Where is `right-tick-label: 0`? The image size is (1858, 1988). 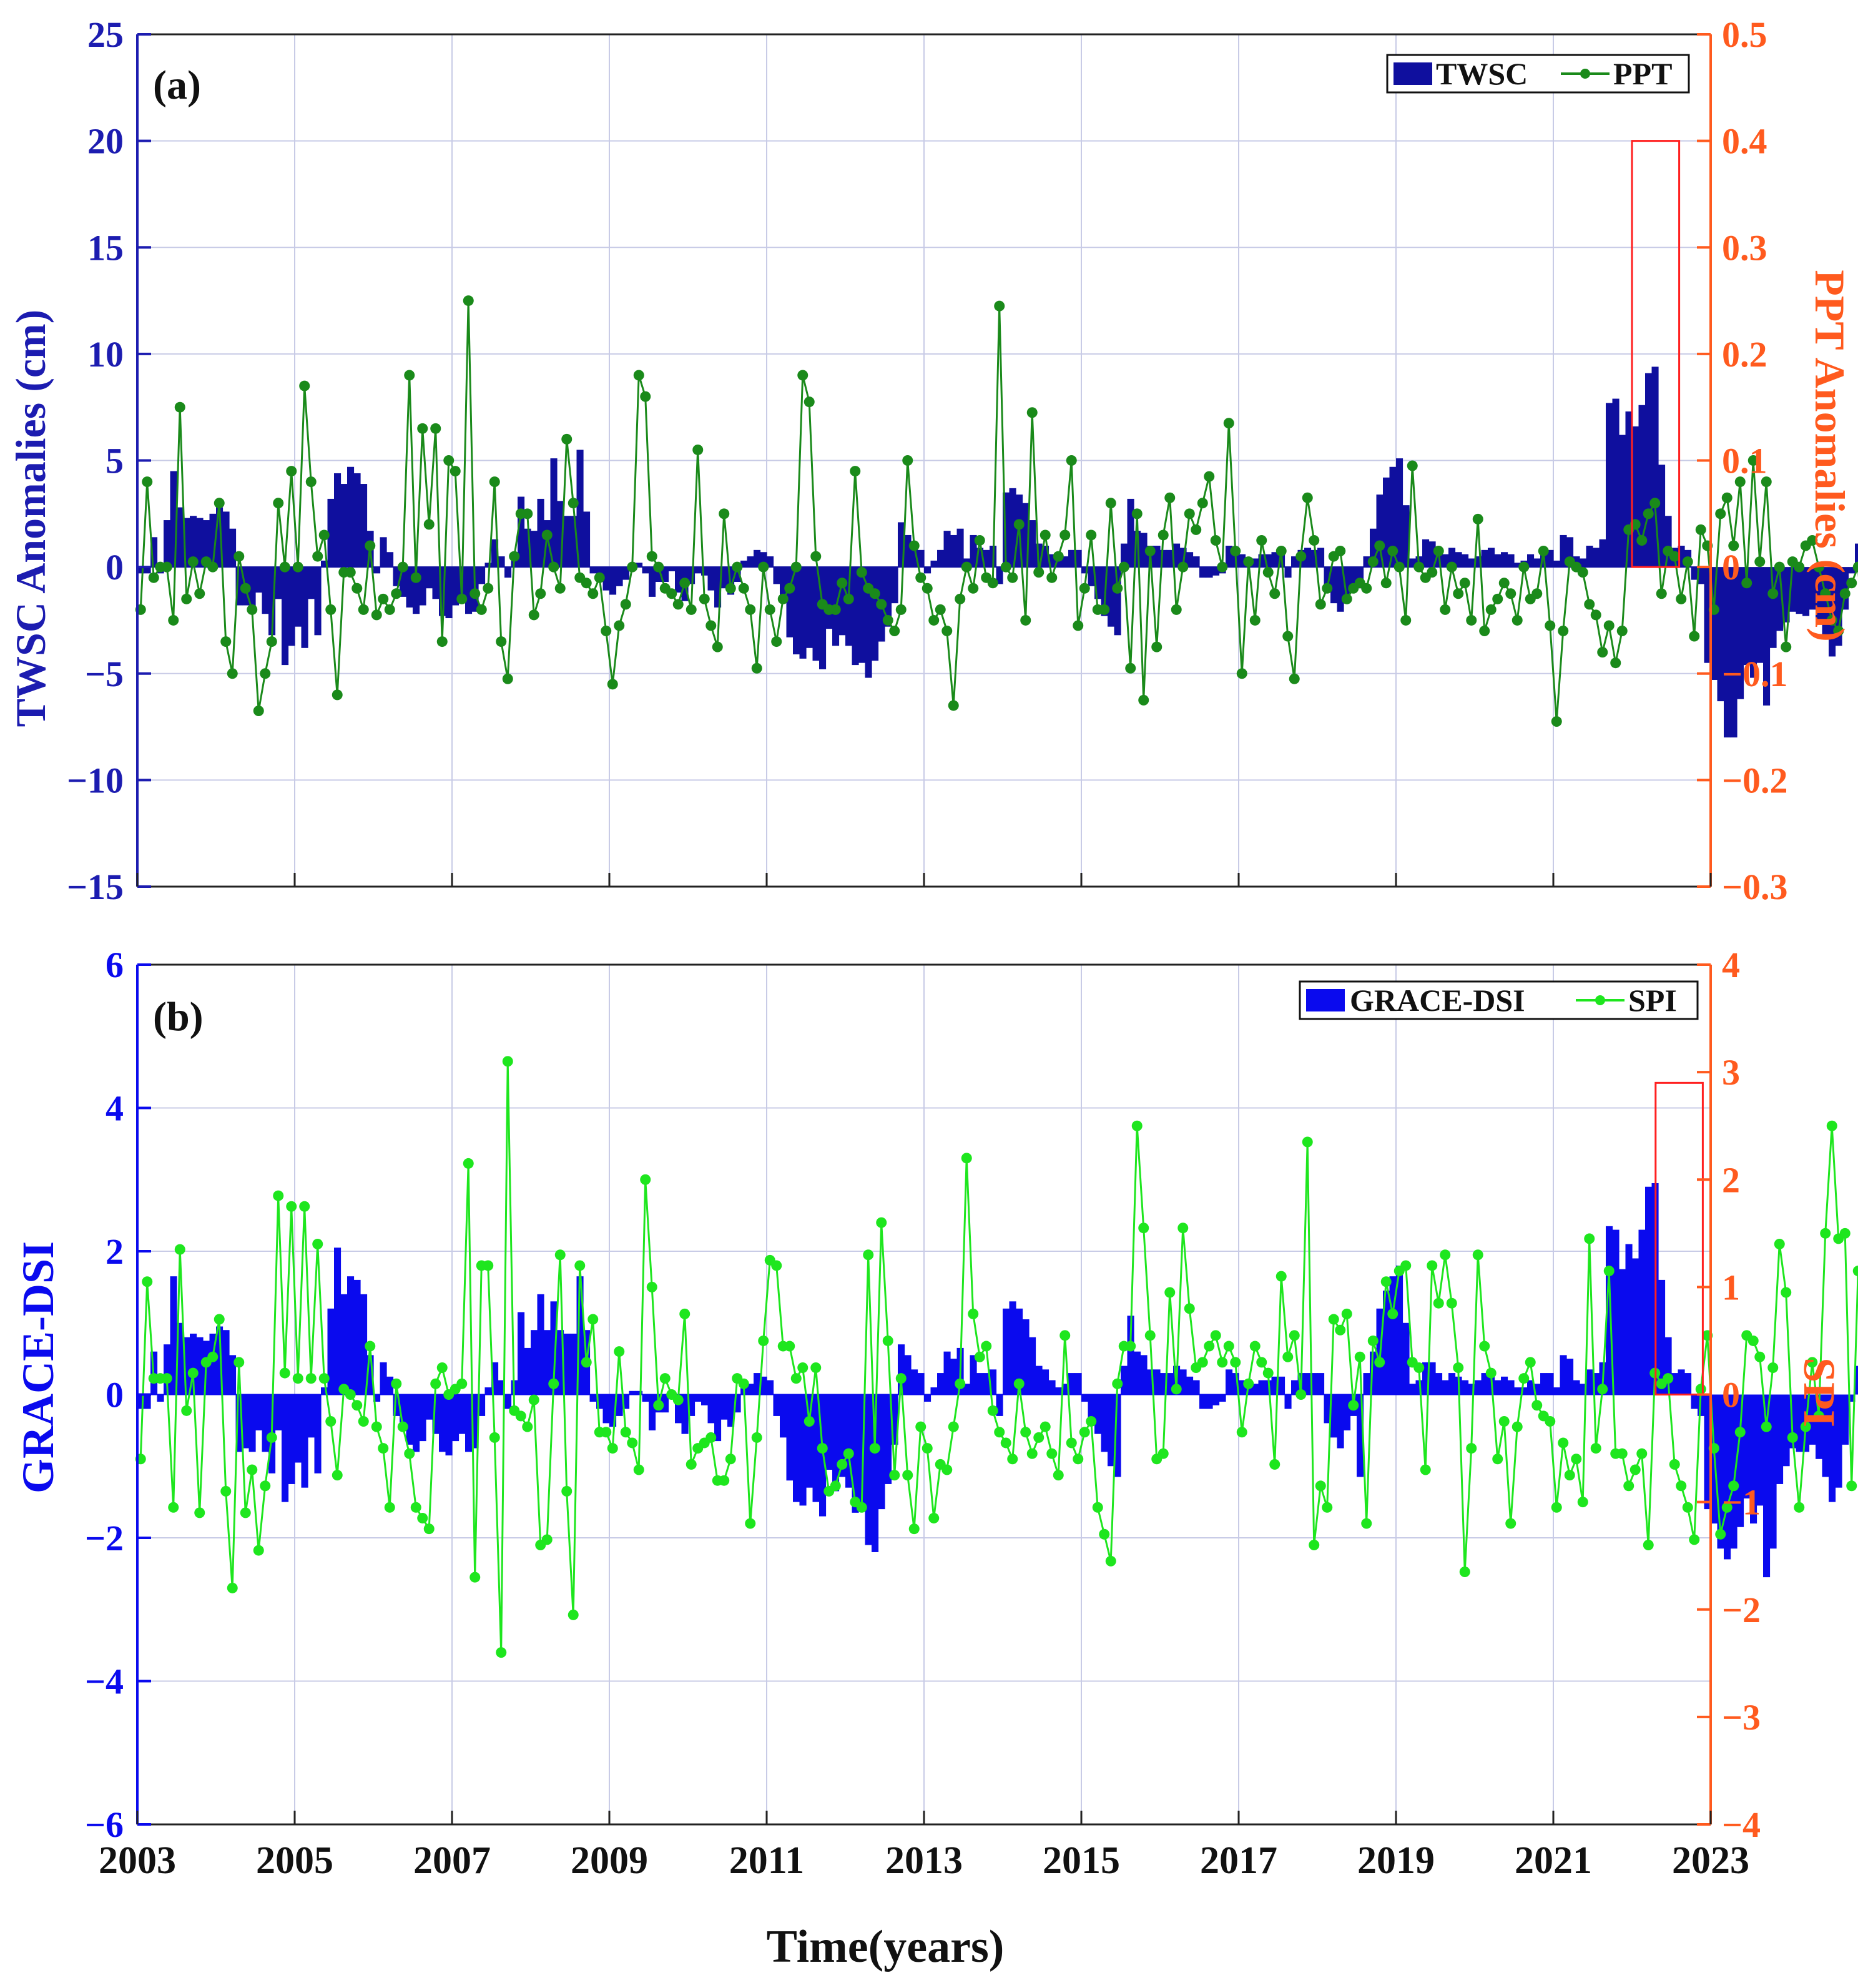 right-tick-label: 0 is located at coordinates (1731, 567).